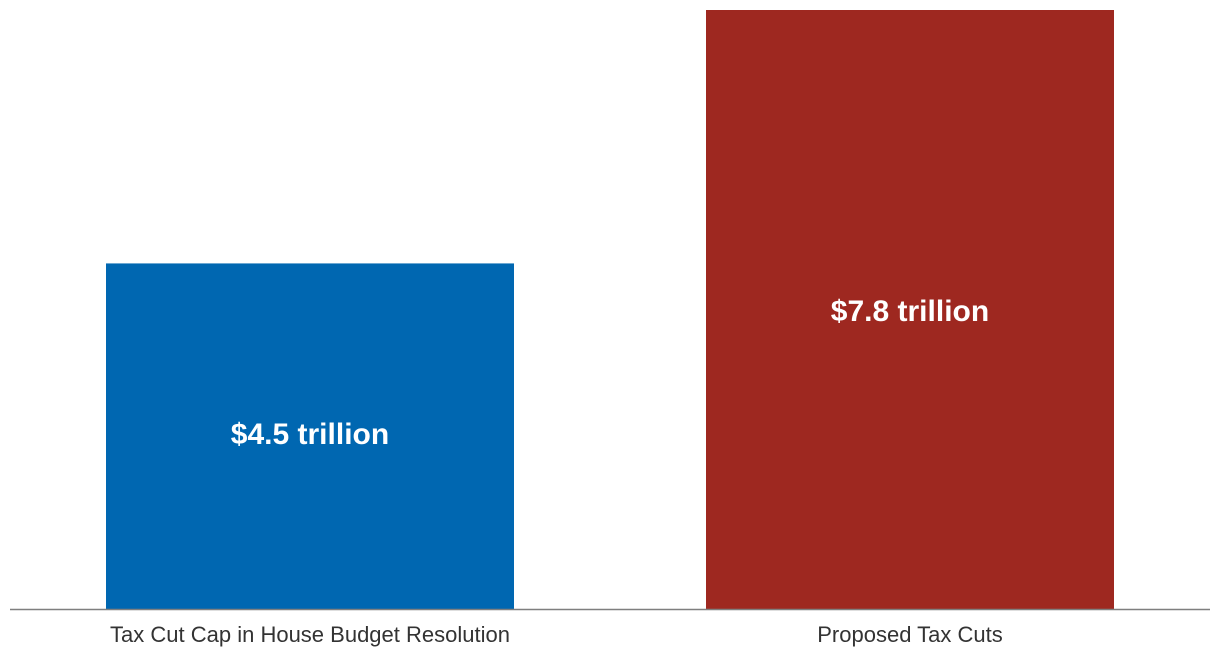 This screenshot has width=1220, height=671. I want to click on bar-2-value-label: $7.8 trillion, so click(910, 311).